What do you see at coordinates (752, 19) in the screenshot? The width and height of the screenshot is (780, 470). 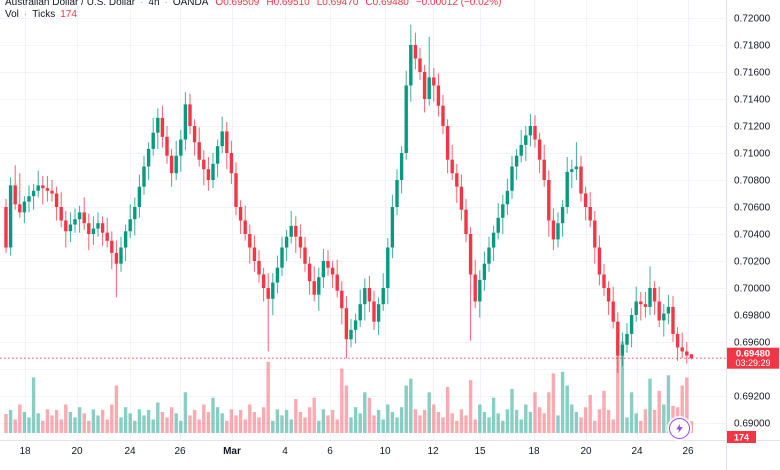 I see `svg-text: 0.72000` at bounding box center [752, 19].